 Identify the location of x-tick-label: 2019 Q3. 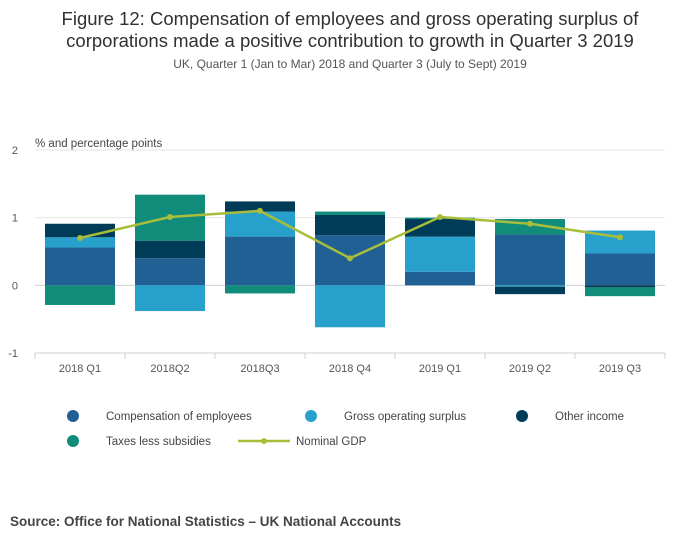
(620, 369).